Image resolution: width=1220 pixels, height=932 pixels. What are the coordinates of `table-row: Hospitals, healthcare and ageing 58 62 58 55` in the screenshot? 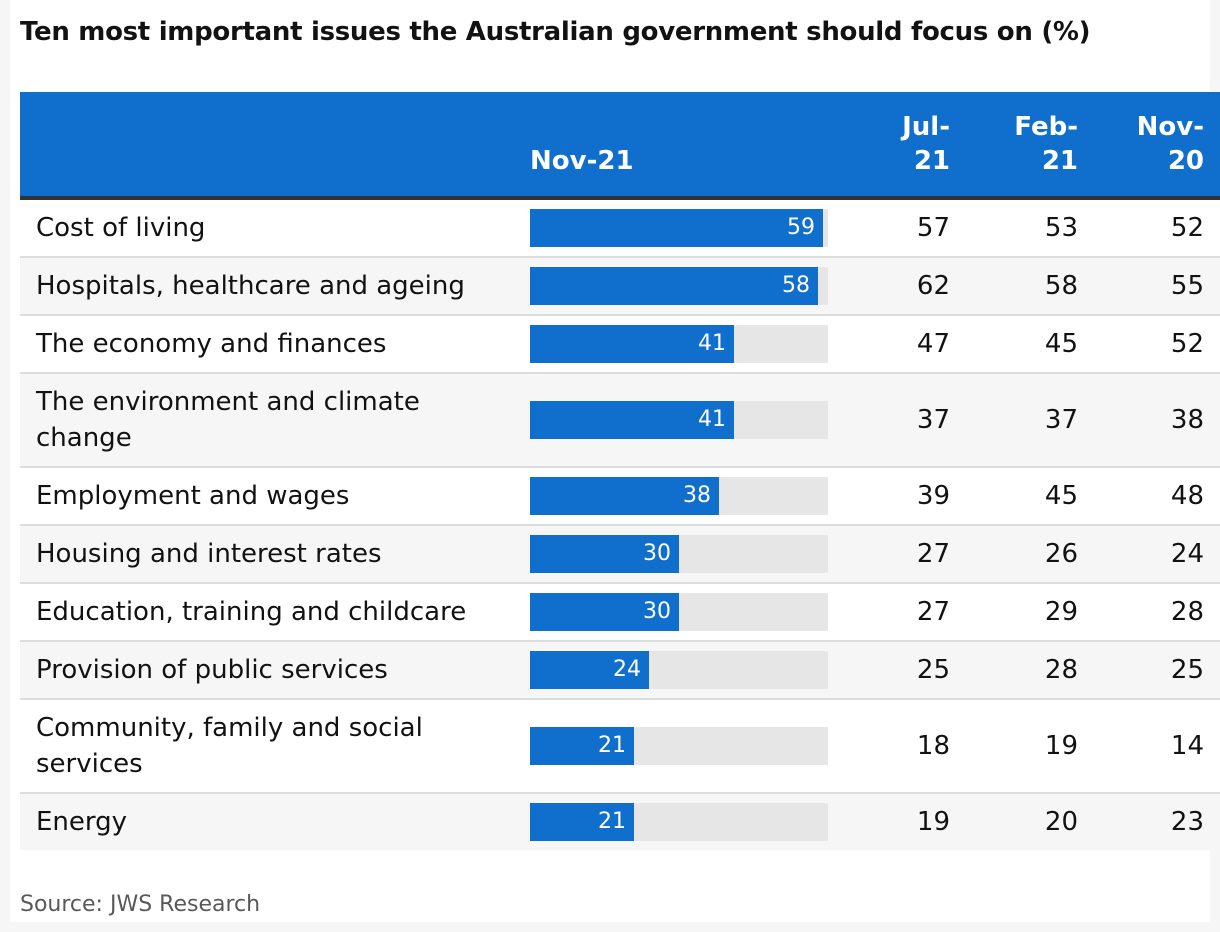 It's located at (620, 287).